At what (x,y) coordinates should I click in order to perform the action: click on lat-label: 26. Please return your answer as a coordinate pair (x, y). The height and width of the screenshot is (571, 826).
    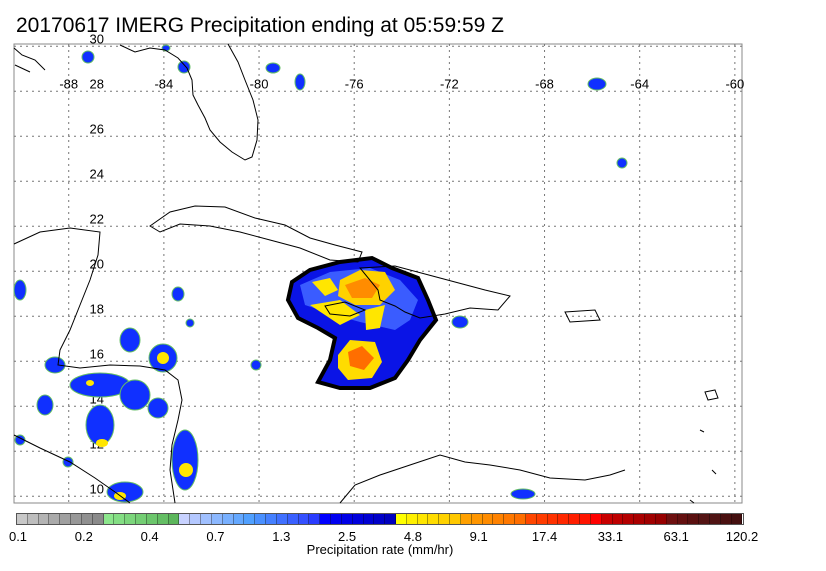
    Looking at the image, I should click on (96, 128).